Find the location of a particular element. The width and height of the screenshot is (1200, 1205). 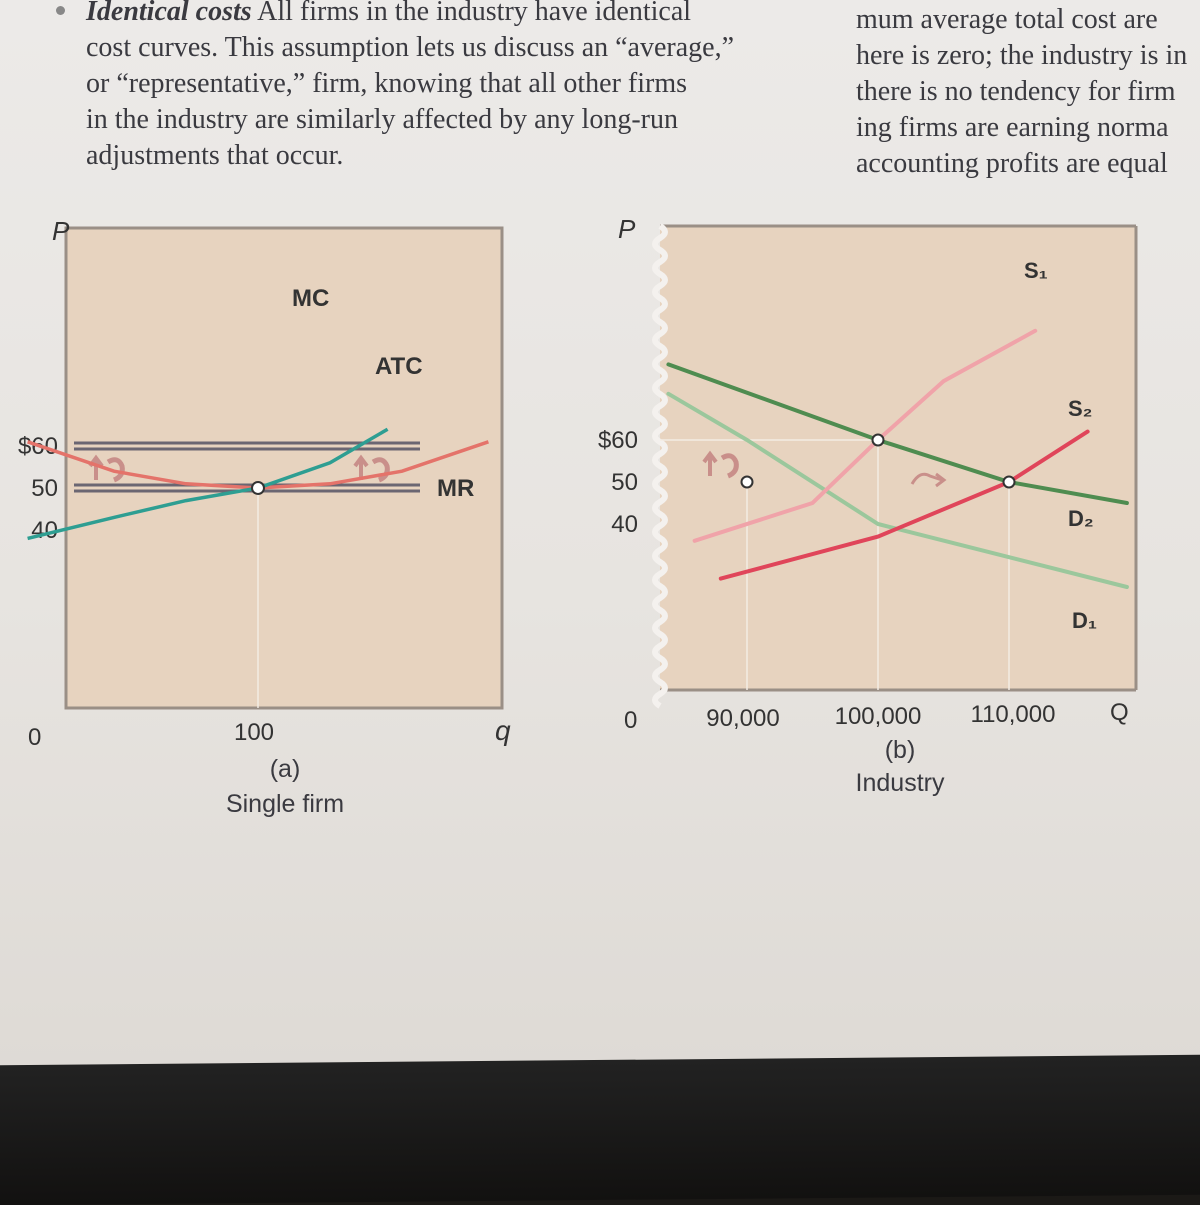

x-tick-label: 100,000 is located at coordinates (878, 716).